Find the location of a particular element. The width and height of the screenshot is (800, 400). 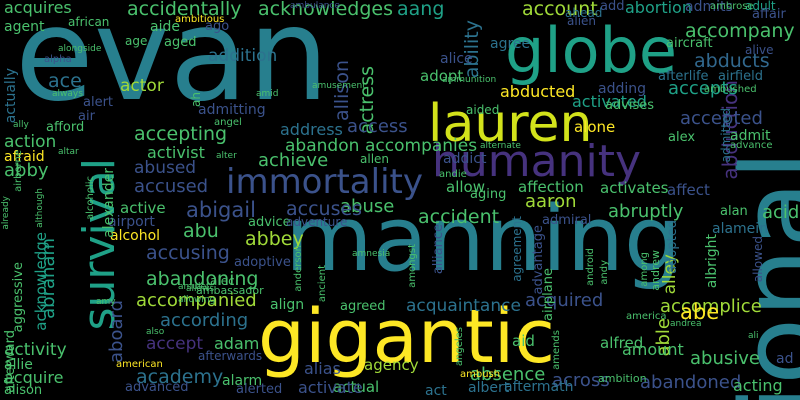

cloud-word: alan is located at coordinates (734, 211).